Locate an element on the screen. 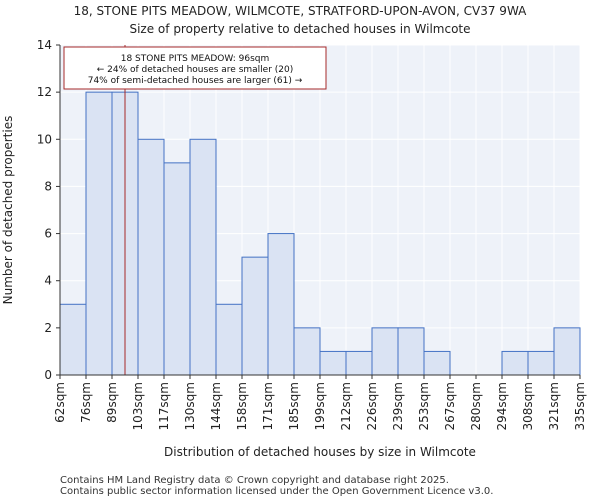  x-tick-label: 130sqm is located at coordinates (190, 406).